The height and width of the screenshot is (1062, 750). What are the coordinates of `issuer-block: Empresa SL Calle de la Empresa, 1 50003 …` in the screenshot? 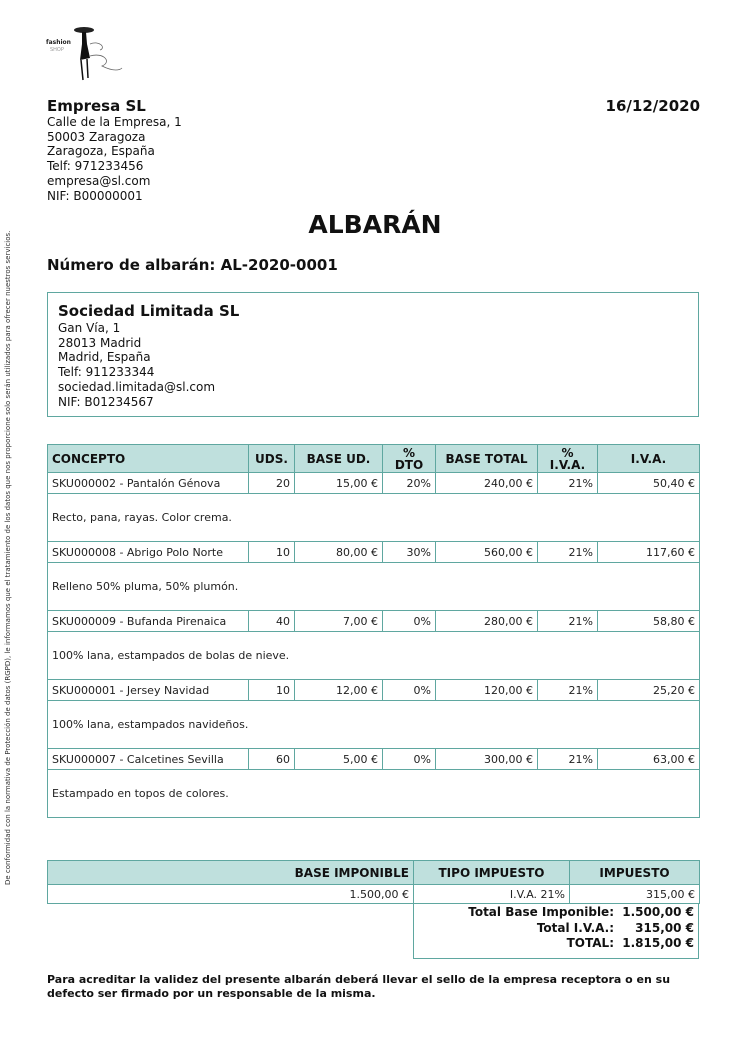 It's located at (114, 150).